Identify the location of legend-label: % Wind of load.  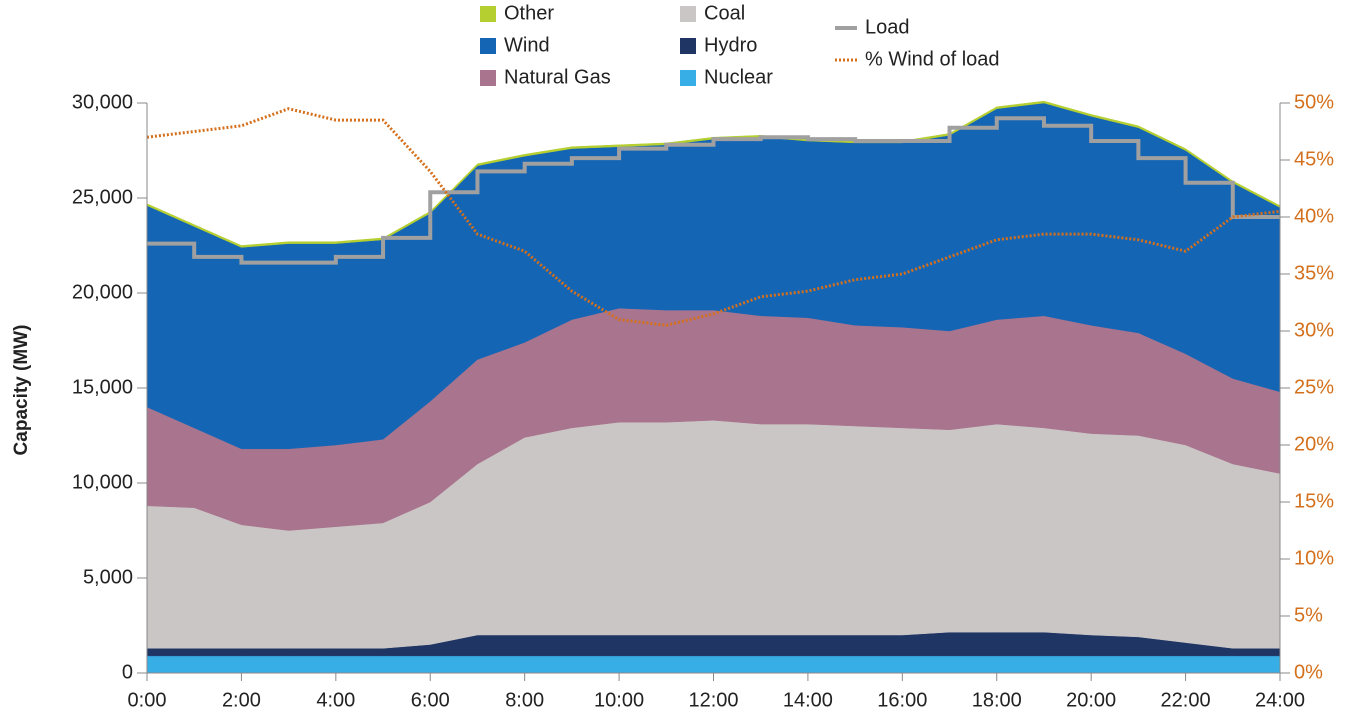
(932, 59).